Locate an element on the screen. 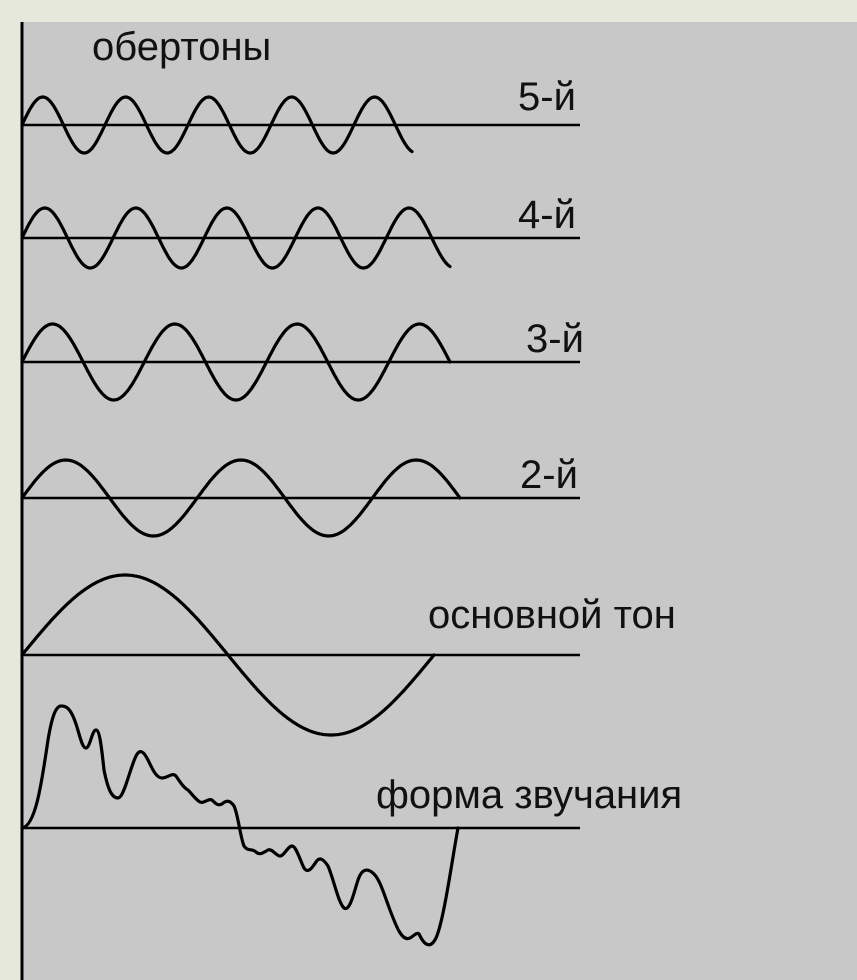  wave-sound-form is located at coordinates (240, 825).